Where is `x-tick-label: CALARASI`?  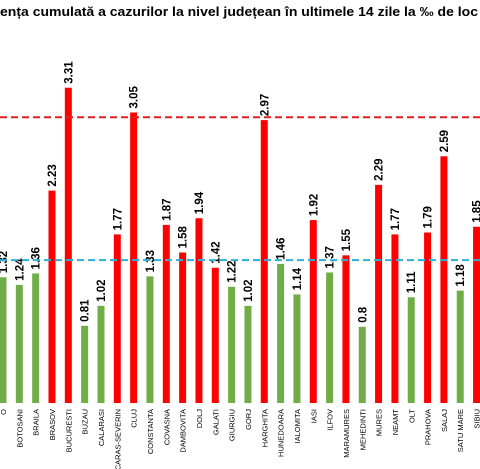
x-tick-label: CALARASI is located at coordinates (101, 427).